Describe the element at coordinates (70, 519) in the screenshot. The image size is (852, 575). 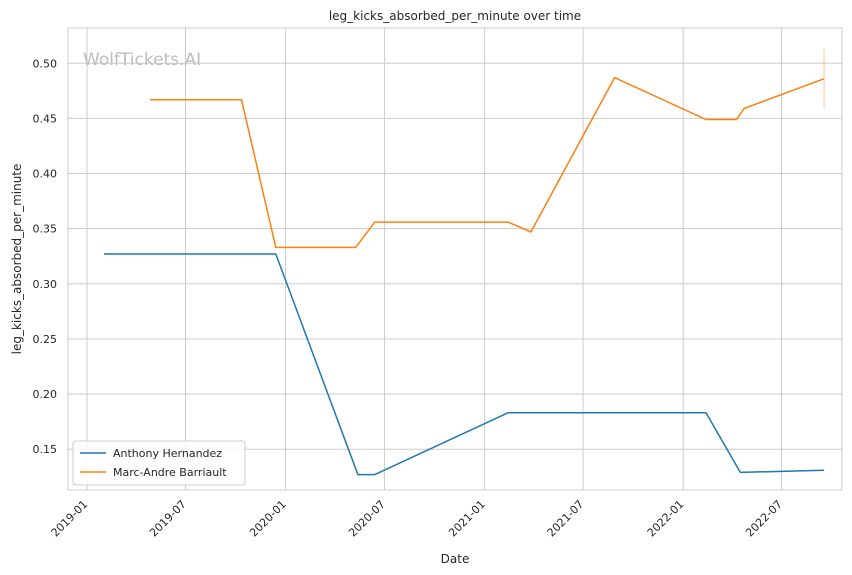
I see `x-tick-label: 2019-01` at that location.